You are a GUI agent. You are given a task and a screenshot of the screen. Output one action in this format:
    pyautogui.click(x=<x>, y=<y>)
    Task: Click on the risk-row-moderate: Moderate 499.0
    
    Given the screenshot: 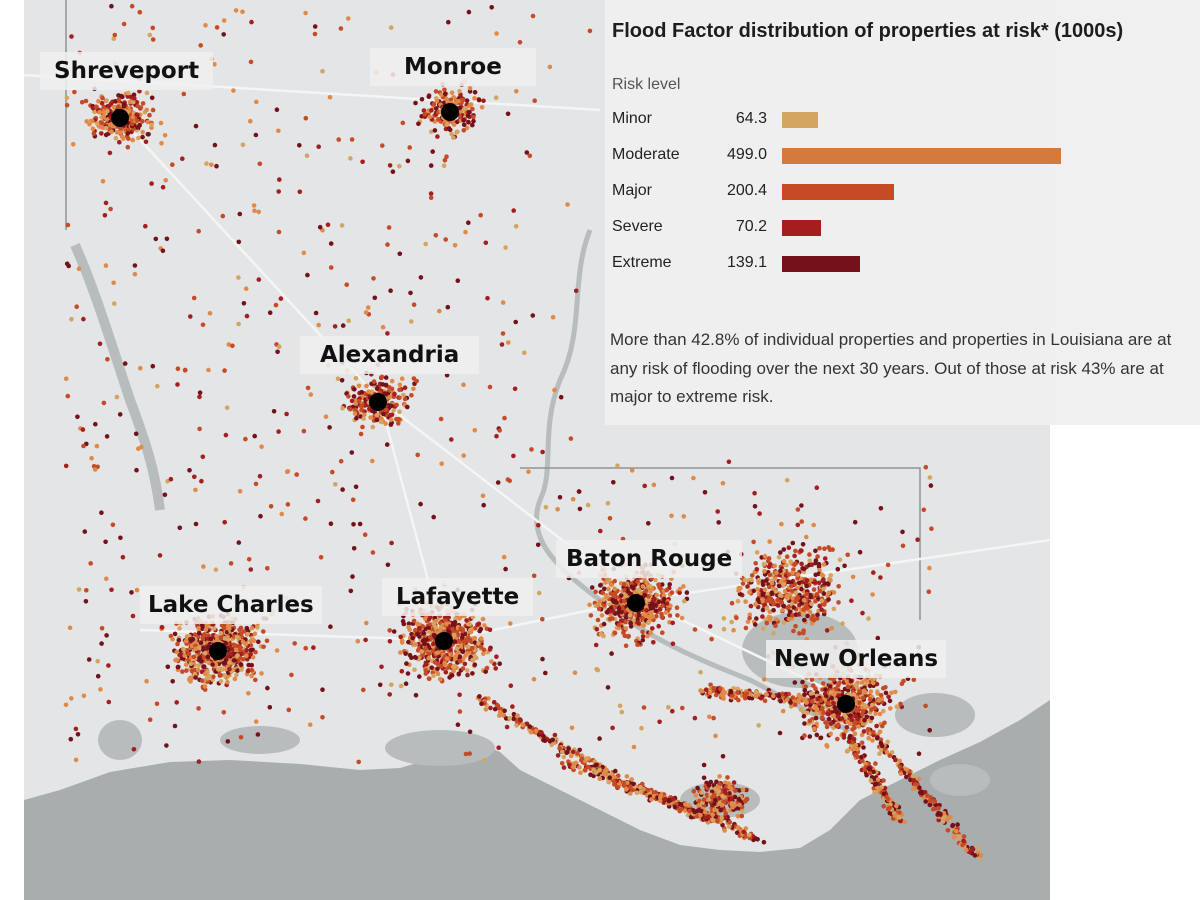 What is the action you would take?
    pyautogui.click(x=892, y=156)
    